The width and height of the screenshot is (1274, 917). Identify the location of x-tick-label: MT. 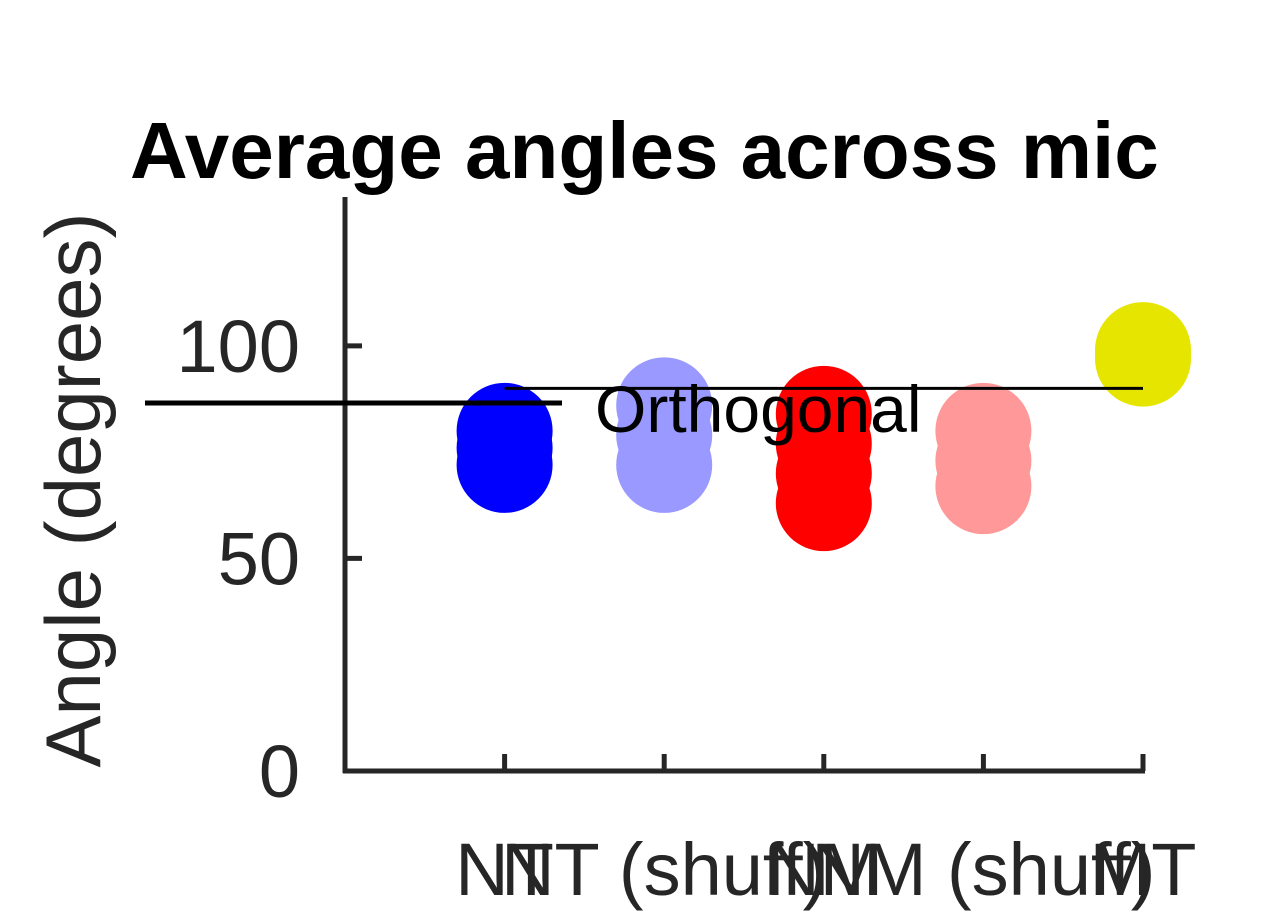
(1143, 869).